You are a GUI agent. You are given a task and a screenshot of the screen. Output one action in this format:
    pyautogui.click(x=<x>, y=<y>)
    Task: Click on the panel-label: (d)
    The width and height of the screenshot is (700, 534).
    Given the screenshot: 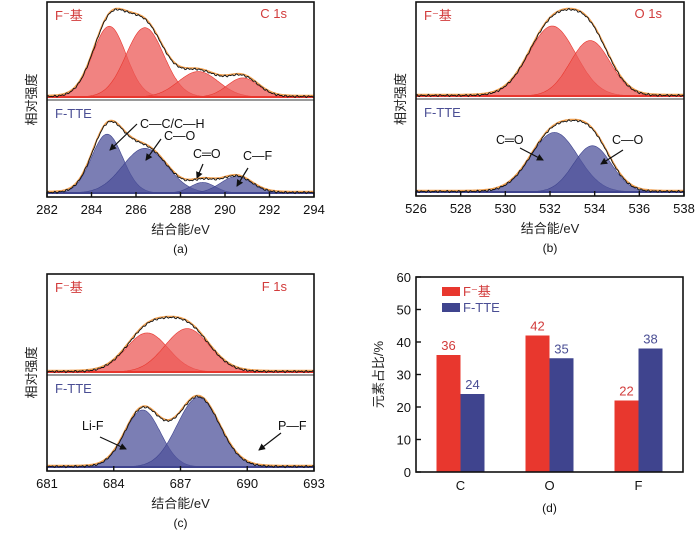 What is the action you would take?
    pyautogui.click(x=549, y=508)
    